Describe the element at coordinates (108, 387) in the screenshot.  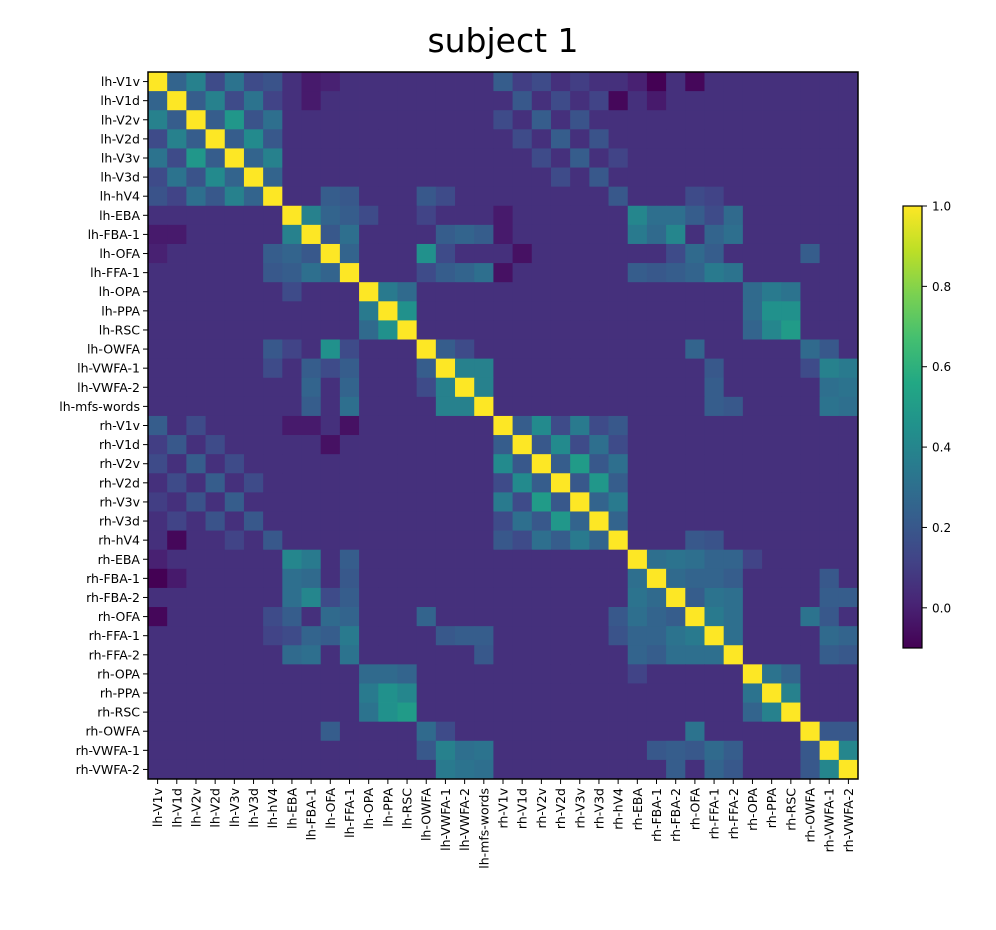
I see `y-tick-label: lh-VWFA-2` at that location.